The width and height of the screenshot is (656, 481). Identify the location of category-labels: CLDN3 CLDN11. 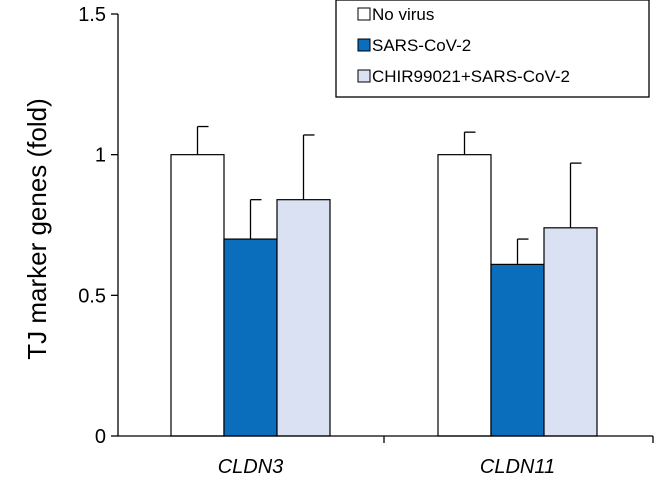
(386, 467).